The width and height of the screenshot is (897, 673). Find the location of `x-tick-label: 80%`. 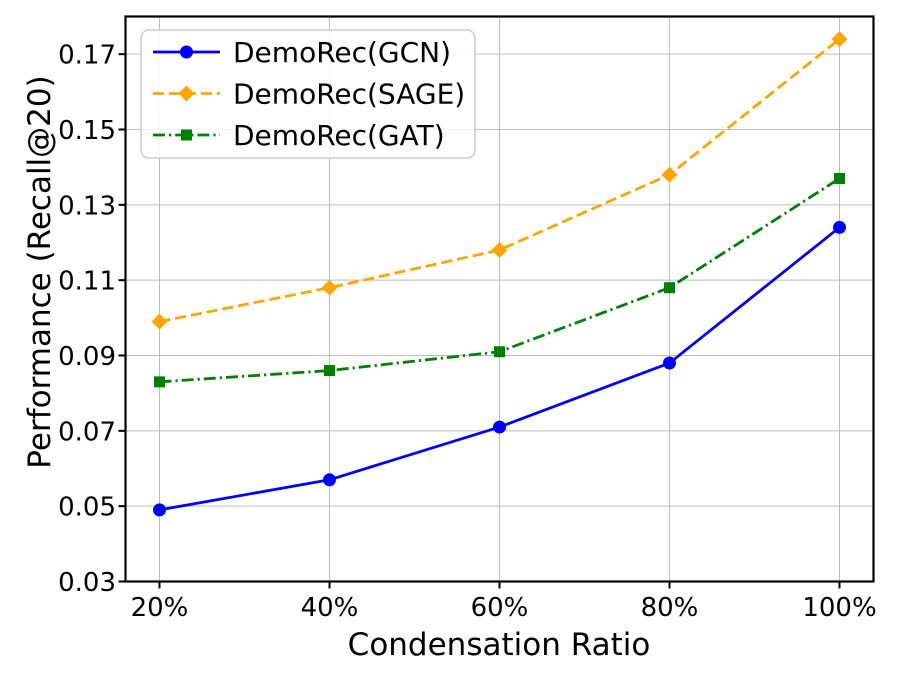

x-tick-label: 80% is located at coordinates (670, 608).